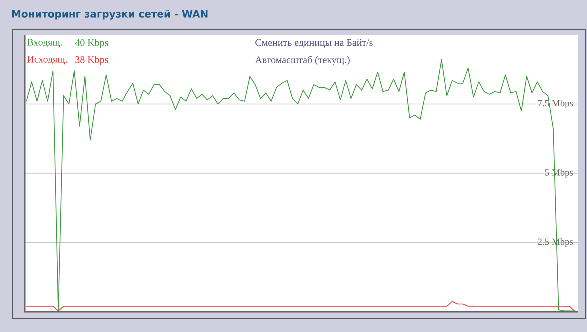 The image size is (587, 332). What do you see at coordinates (44, 43) in the screenshot?
I see `text: Входящ.` at bounding box center [44, 43].